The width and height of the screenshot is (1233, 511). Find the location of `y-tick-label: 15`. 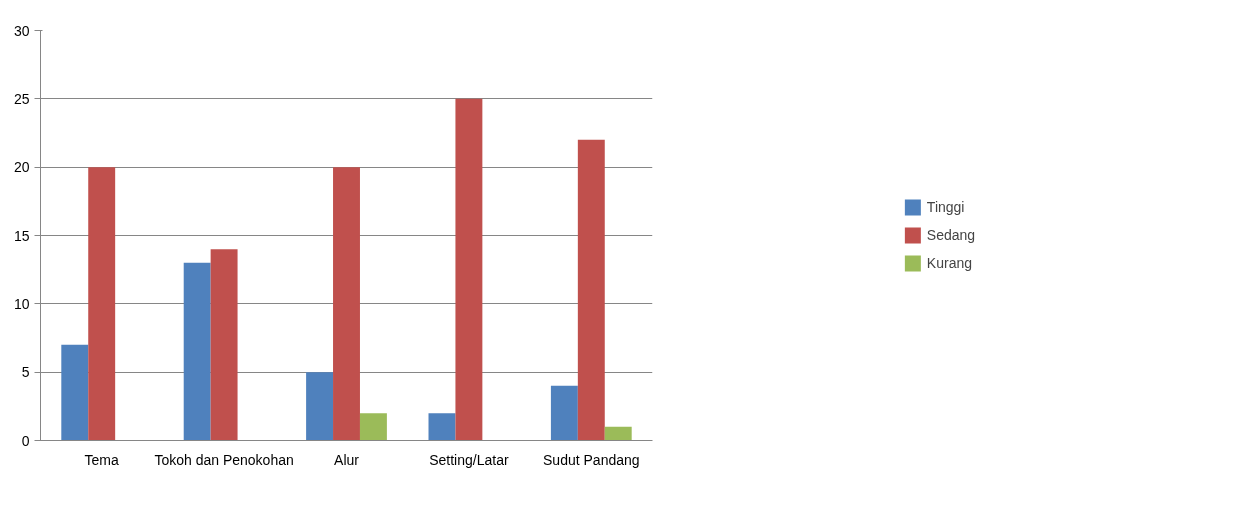

y-tick-label: 15 is located at coordinates (21, 235).